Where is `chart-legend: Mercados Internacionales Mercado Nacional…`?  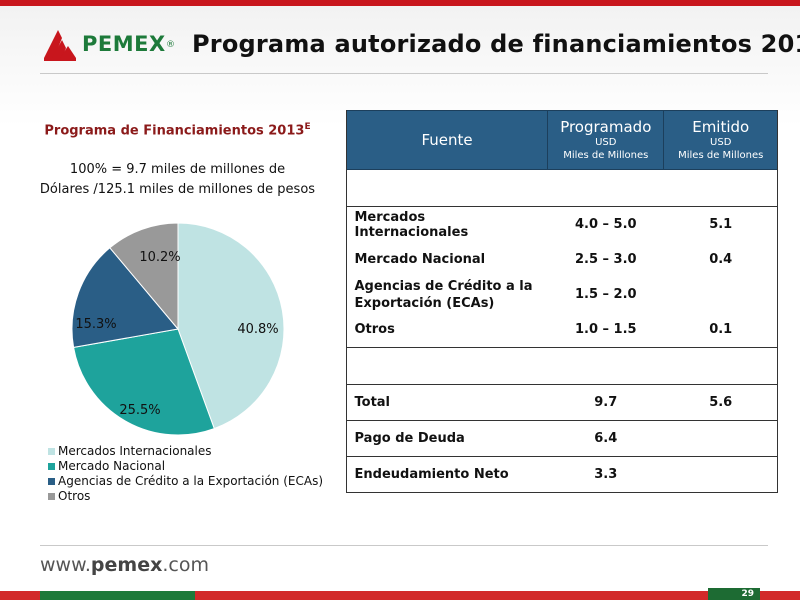 chart-legend: Mercados Internacionales Mercado Nacional… is located at coordinates (185, 474).